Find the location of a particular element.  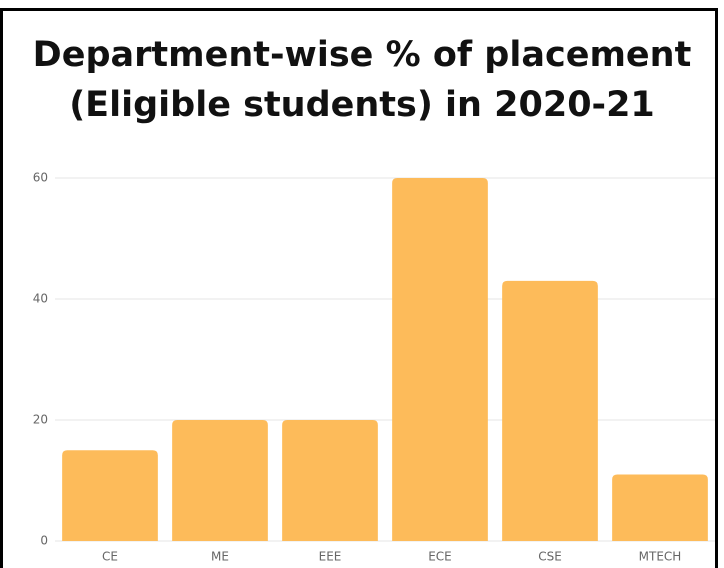

x-tick-label: MTECH is located at coordinates (660, 557).